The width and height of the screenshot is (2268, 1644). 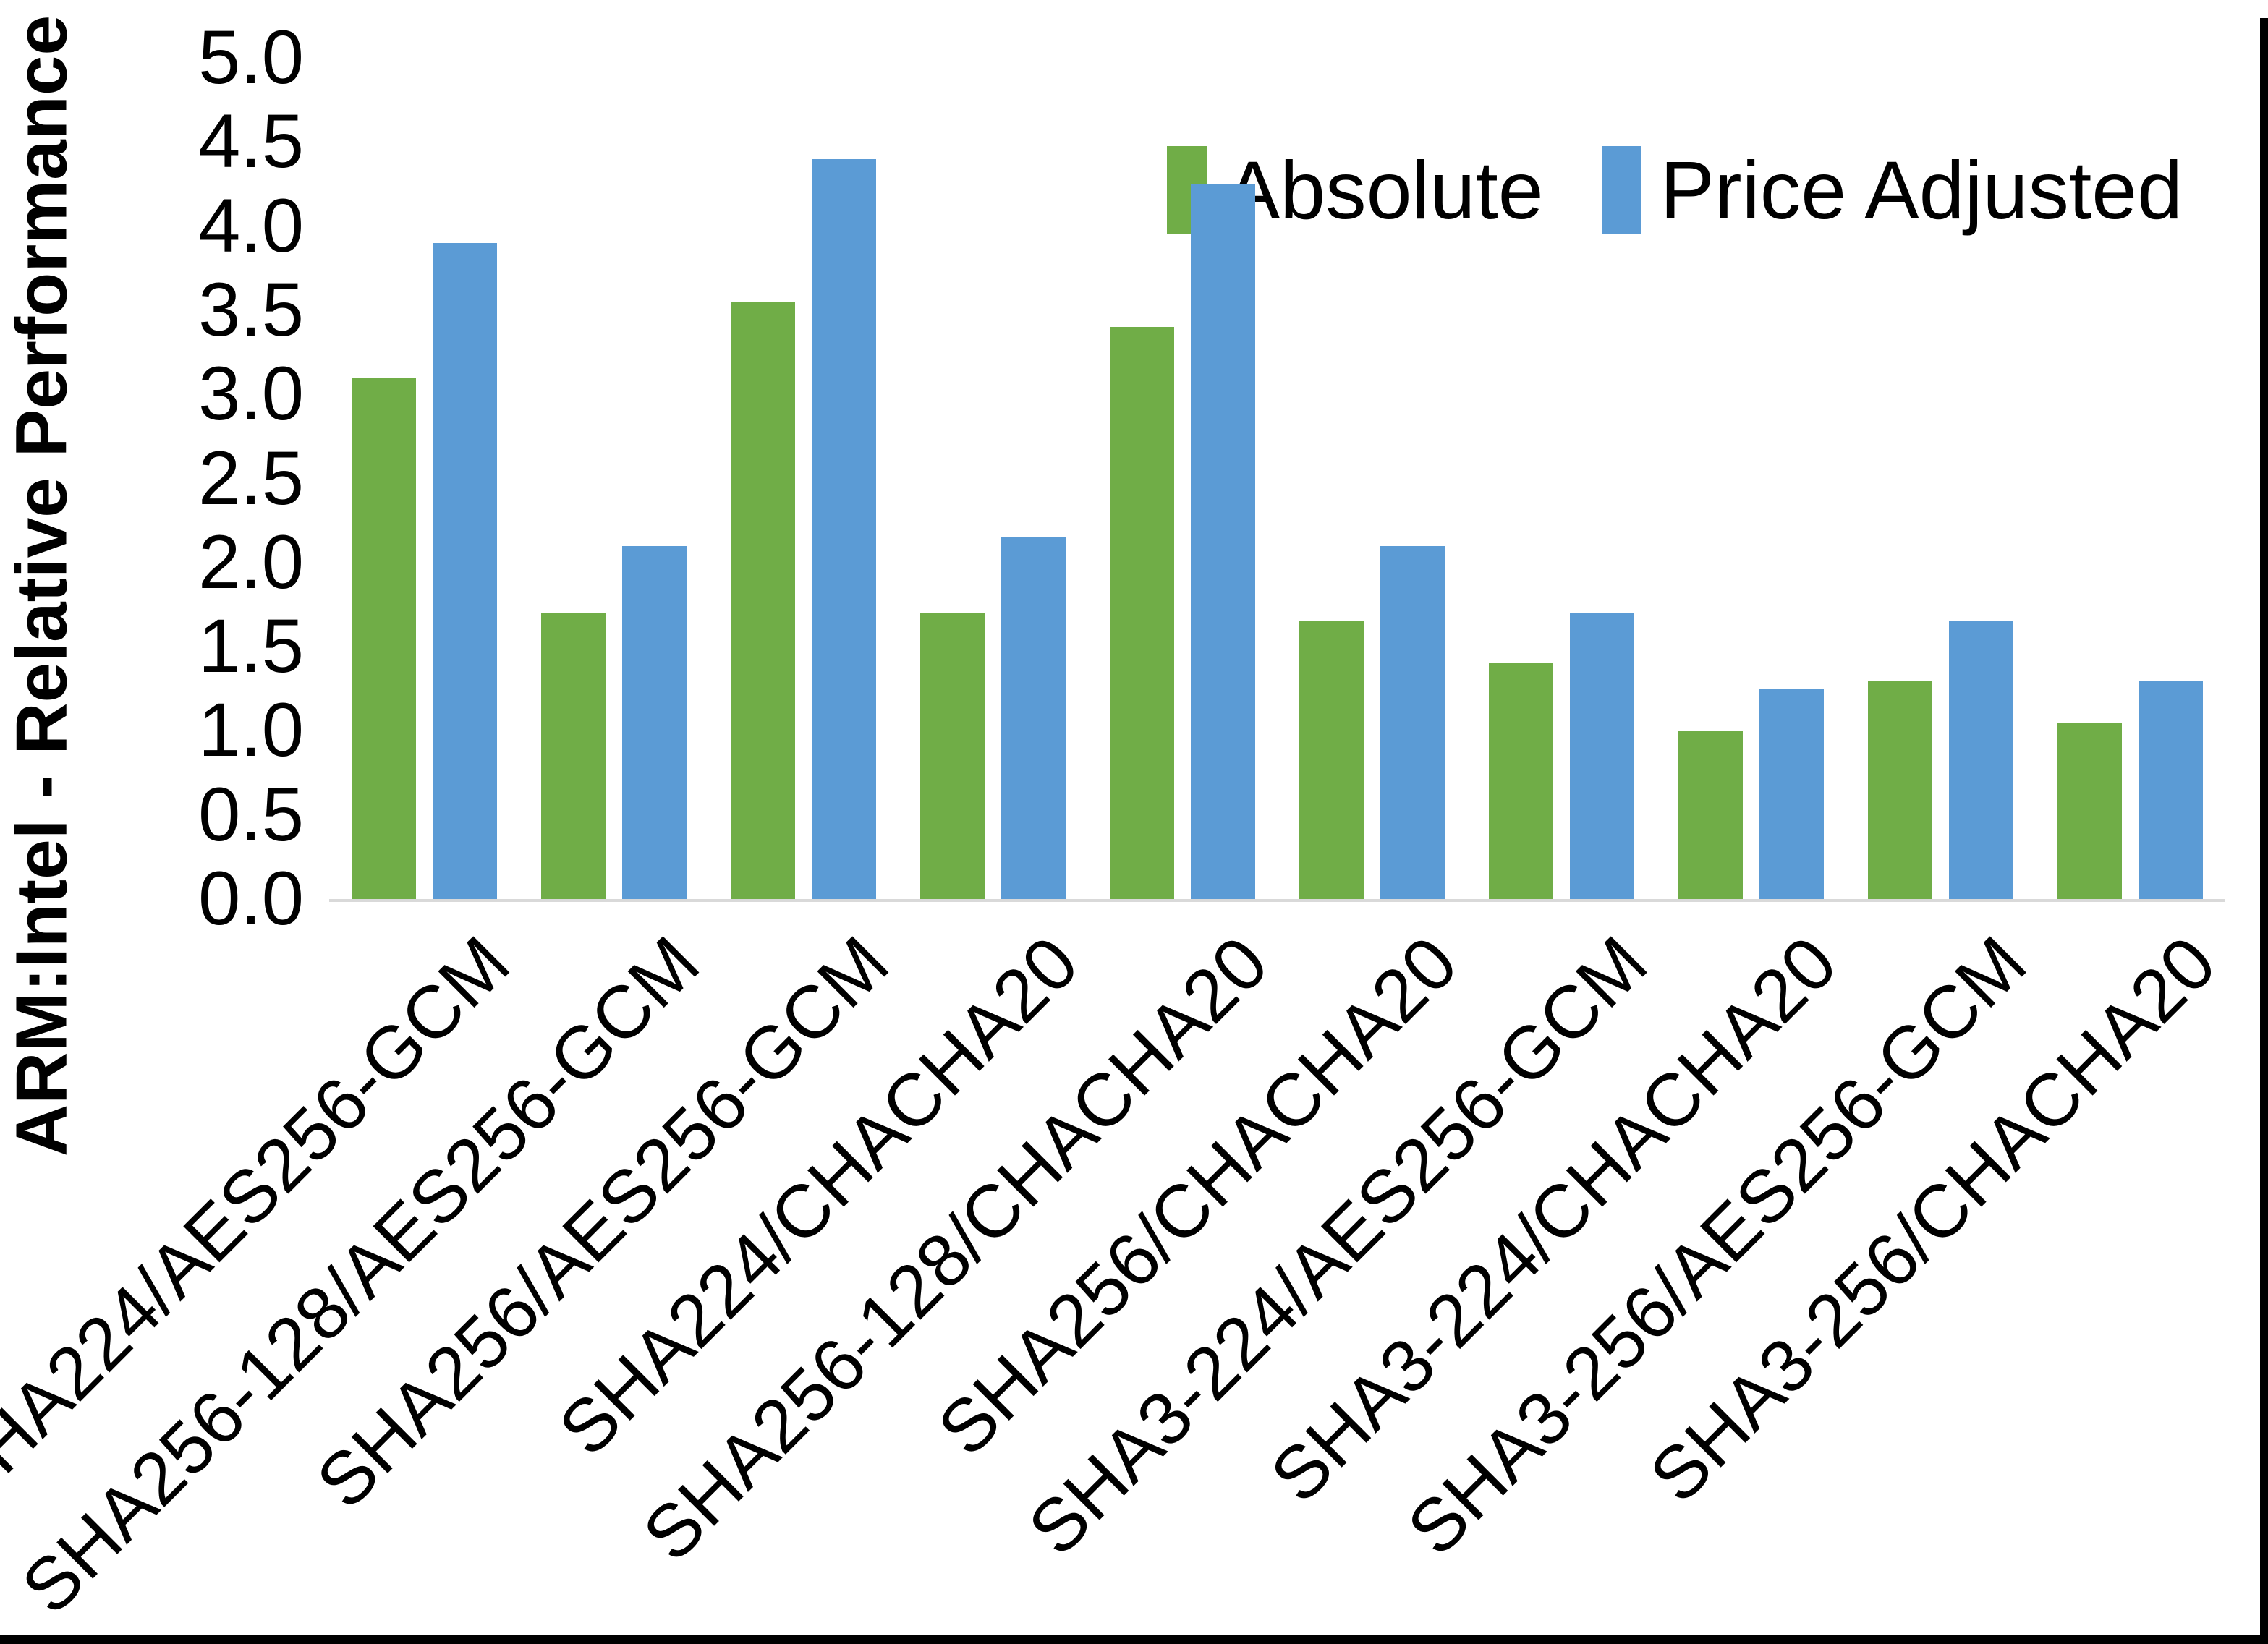 I want to click on frame-right-bar, so click(x=2264, y=831).